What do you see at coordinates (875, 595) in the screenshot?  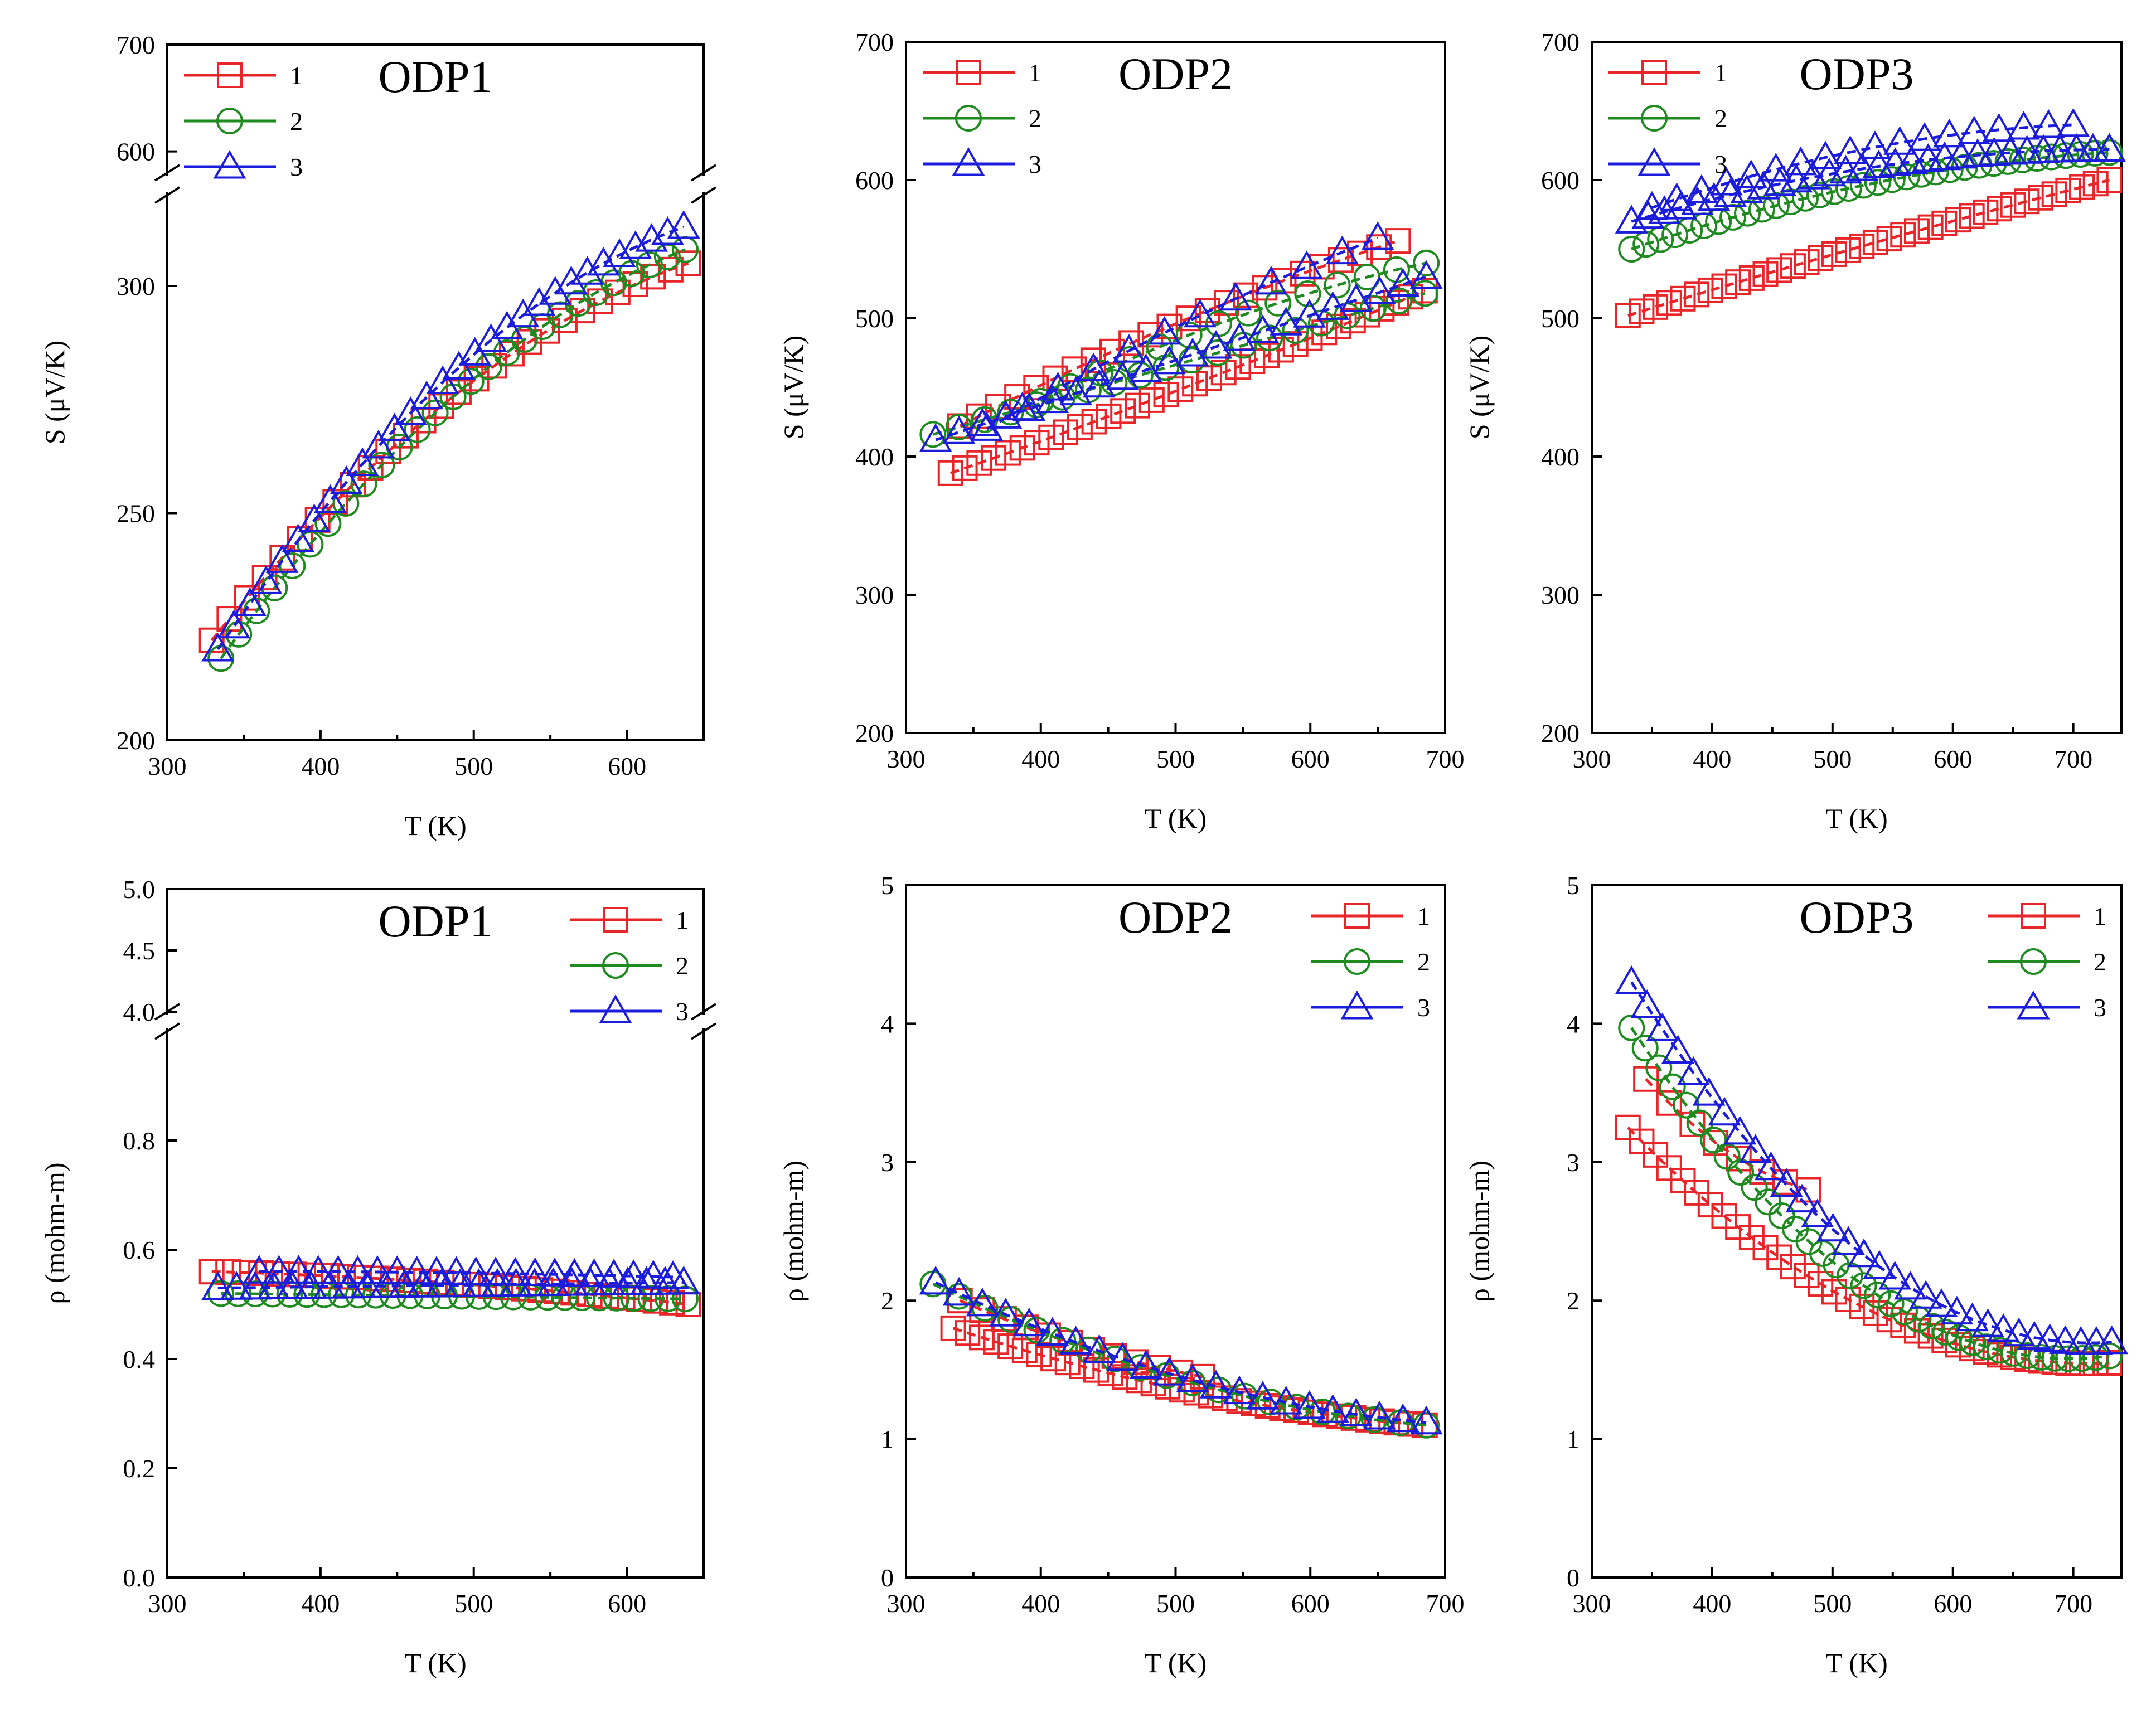 I see `y-tick-label: 300` at bounding box center [875, 595].